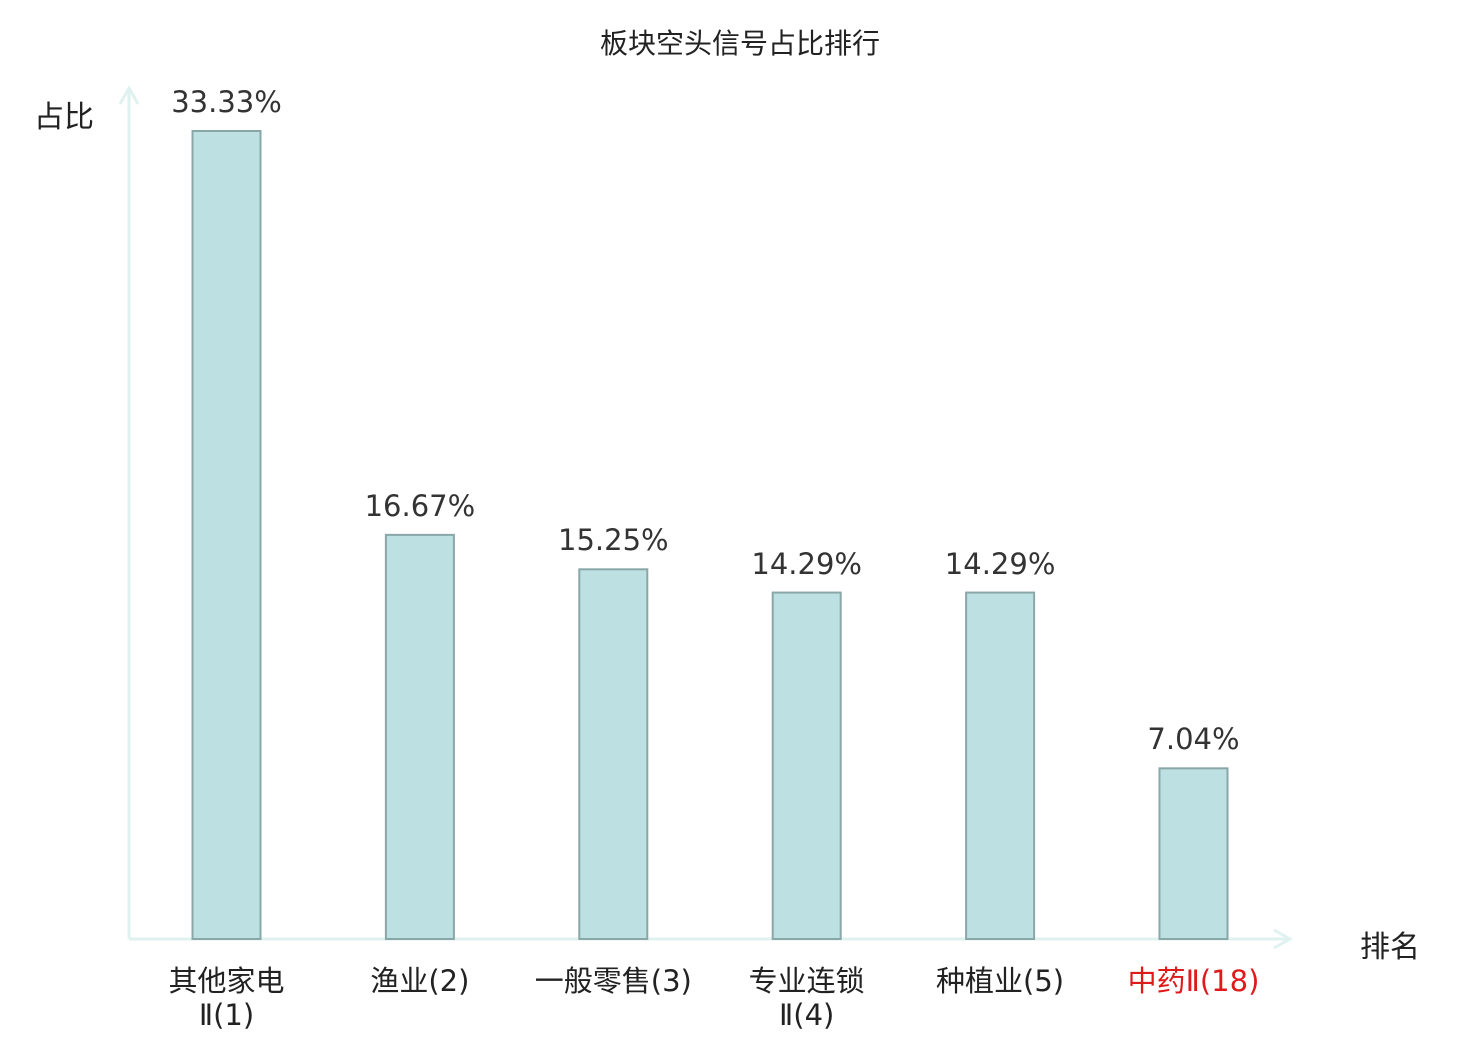 The width and height of the screenshot is (1480, 1040). What do you see at coordinates (226, 998) in the screenshot?
I see `x-tick-label: 其他家电 Ⅱ(1)` at bounding box center [226, 998].